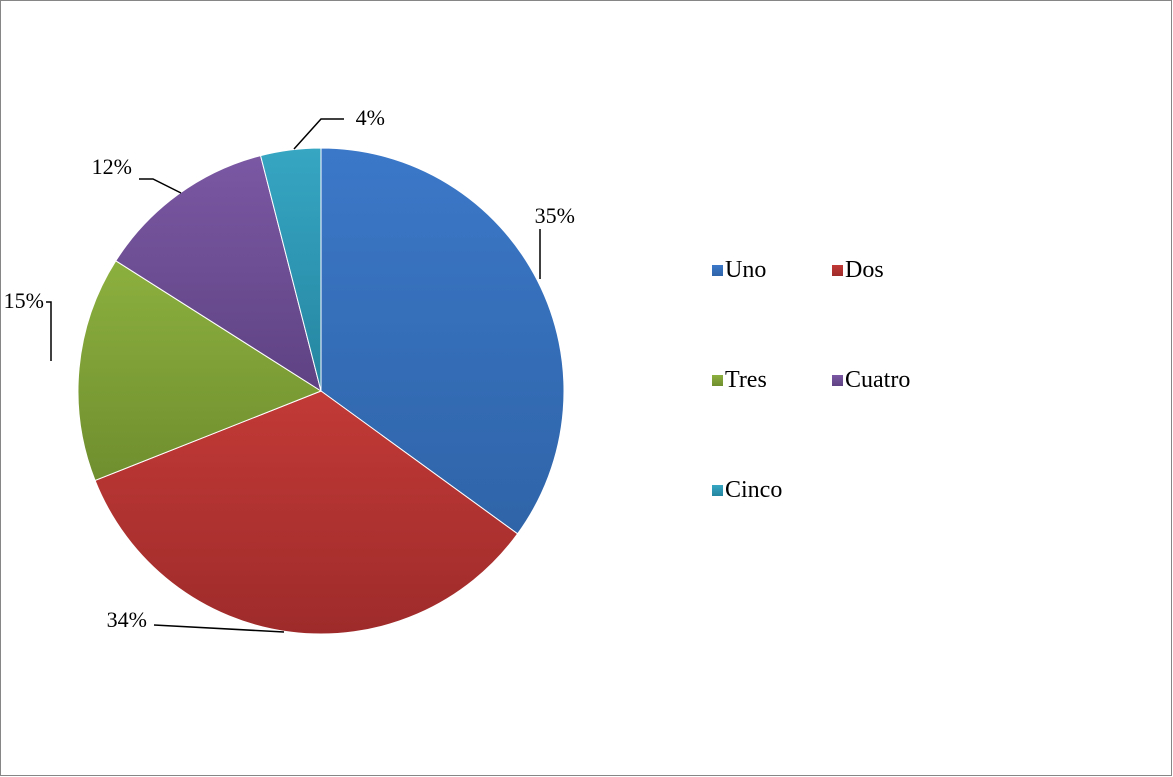  I want to click on legend-item-uno: Uno, so click(739, 270).